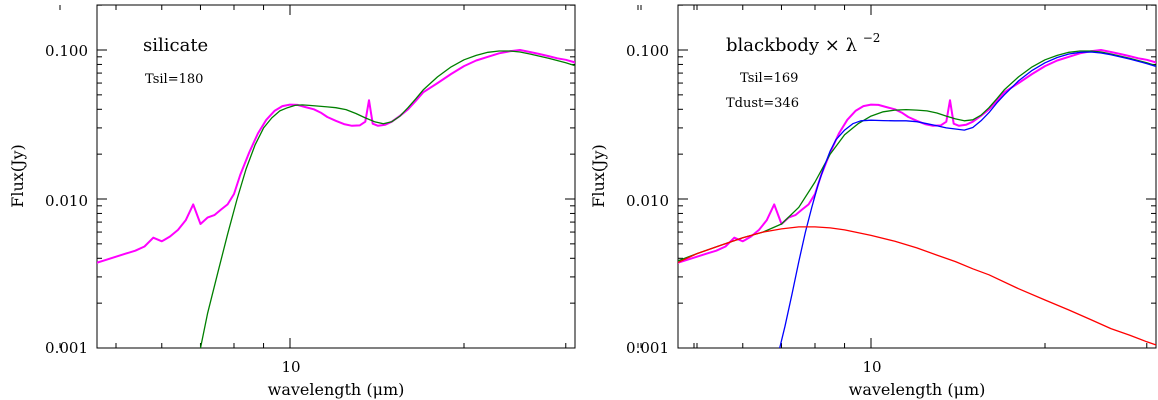 Image resolution: width=1158 pixels, height=400 pixels. I want to click on annotation-tdust: Tdust=346, so click(762, 103).